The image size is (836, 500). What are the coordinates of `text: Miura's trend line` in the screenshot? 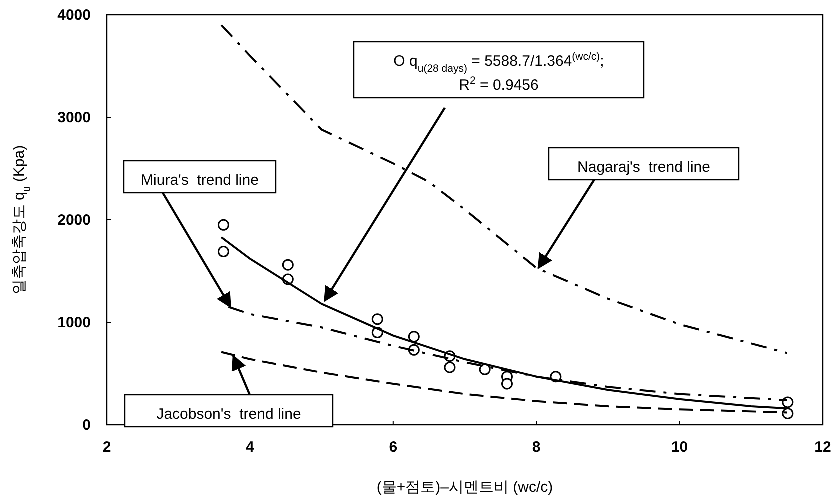 It's located at (200, 180).